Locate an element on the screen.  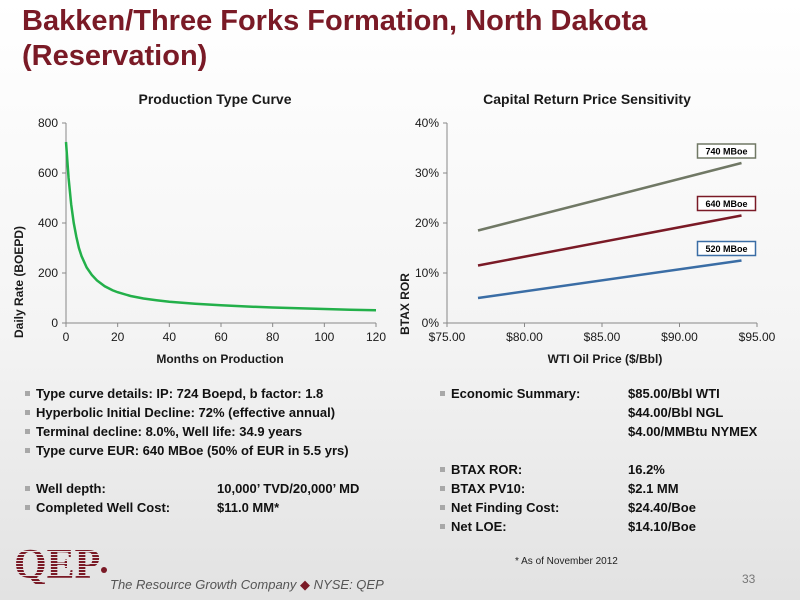
net-loe-value: $14.10/Boe is located at coordinates (662, 526).